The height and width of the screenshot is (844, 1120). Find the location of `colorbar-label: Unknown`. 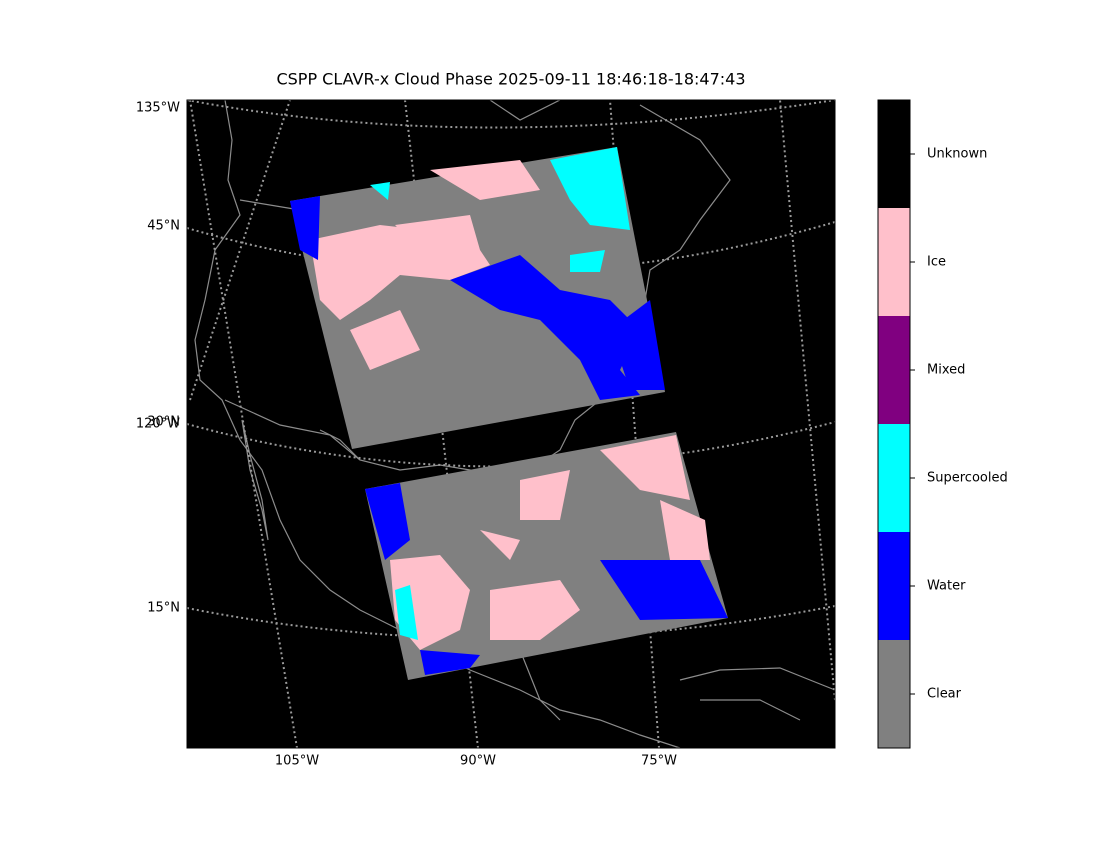

colorbar-label: Unknown is located at coordinates (957, 154).